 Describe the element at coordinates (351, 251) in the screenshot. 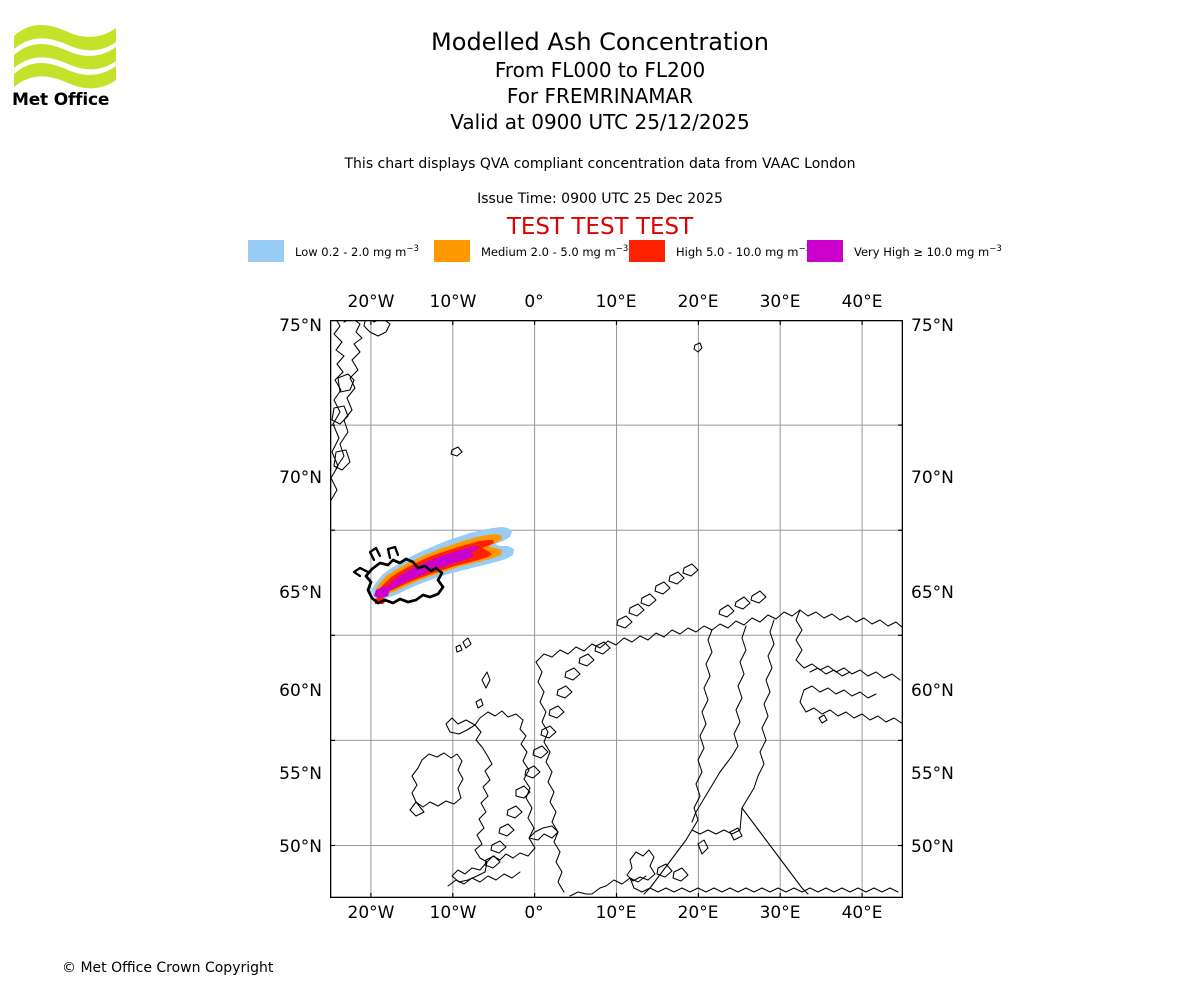

I see `legend-text-low: Low 0.2 - 2.0 mg m` at that location.